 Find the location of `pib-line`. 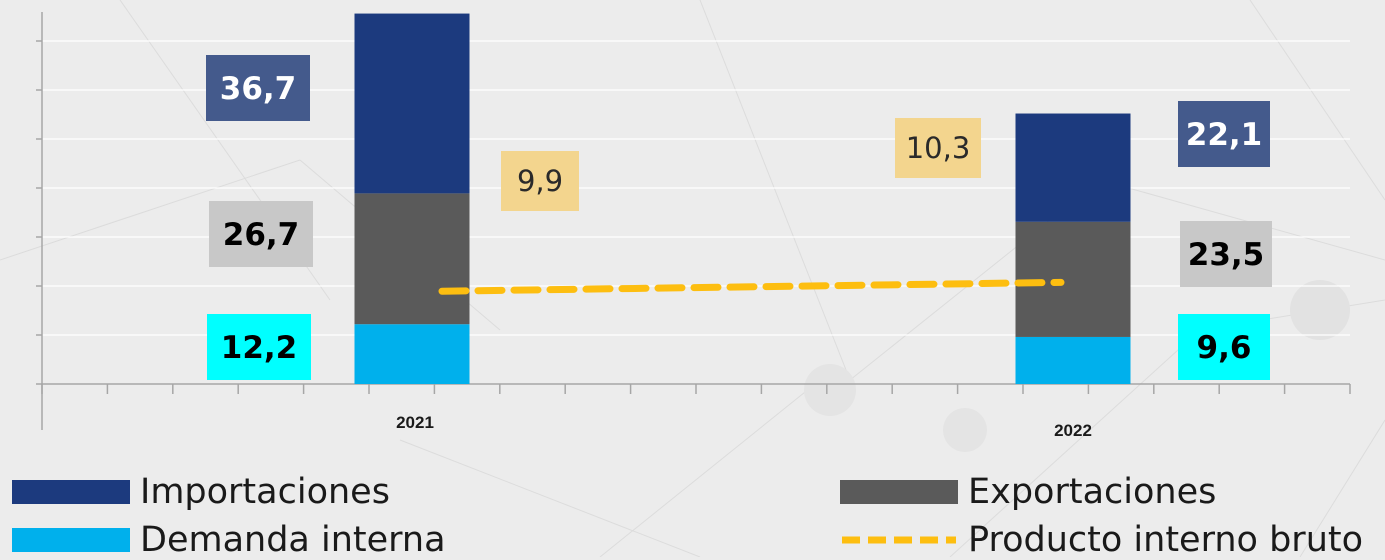

pib-line is located at coordinates (751, 286).